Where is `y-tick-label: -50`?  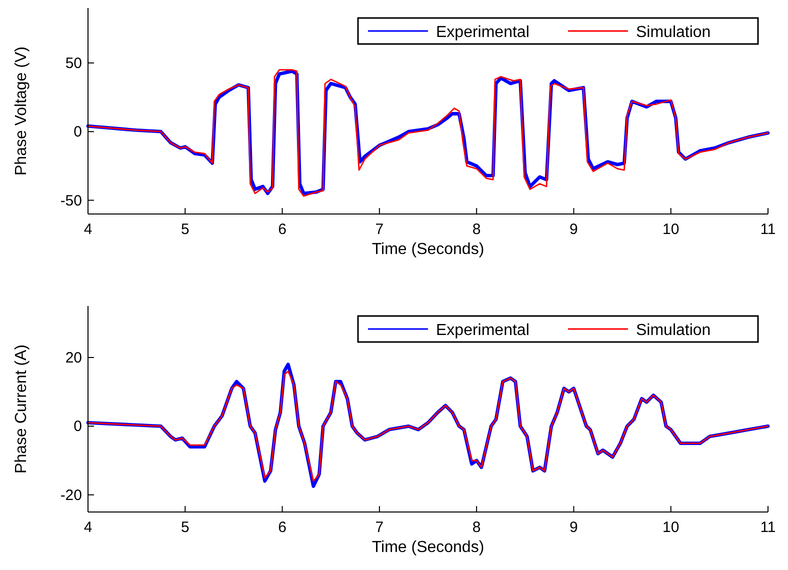 y-tick-label: -50 is located at coordinates (71, 201).